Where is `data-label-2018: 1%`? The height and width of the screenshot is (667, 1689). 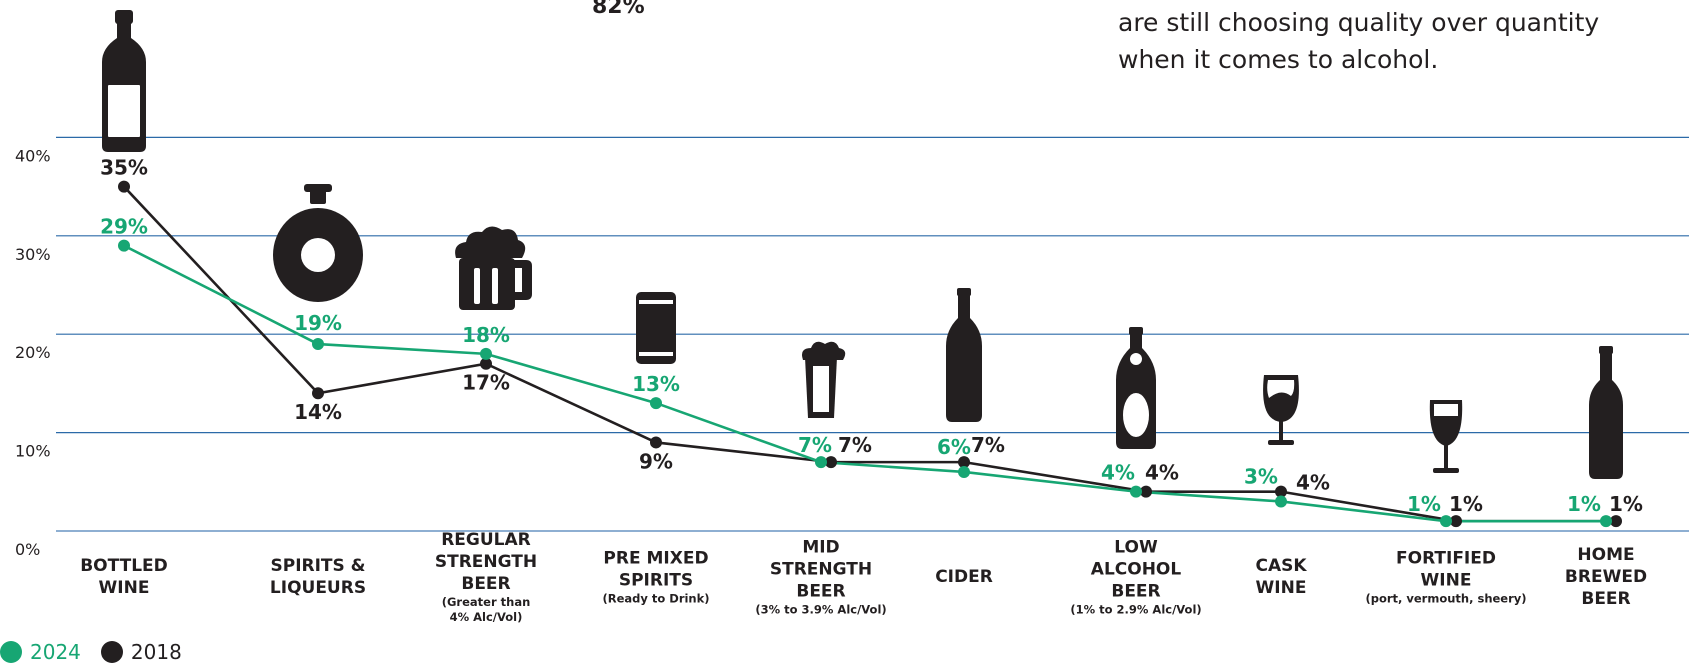 data-label-2018: 1% is located at coordinates (1626, 504).